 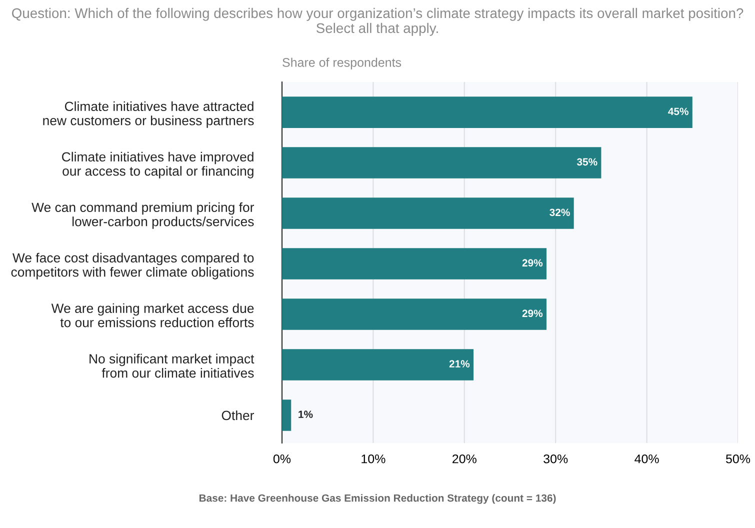 I want to click on data-label: 21%, so click(x=459, y=364).